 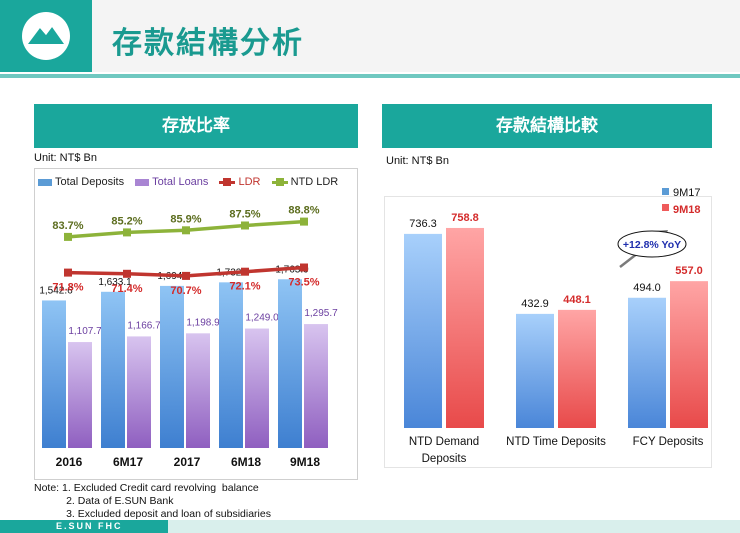 What do you see at coordinates (465, 218) in the screenshot?
I see `bar-9m18-value-label: 758.8` at bounding box center [465, 218].